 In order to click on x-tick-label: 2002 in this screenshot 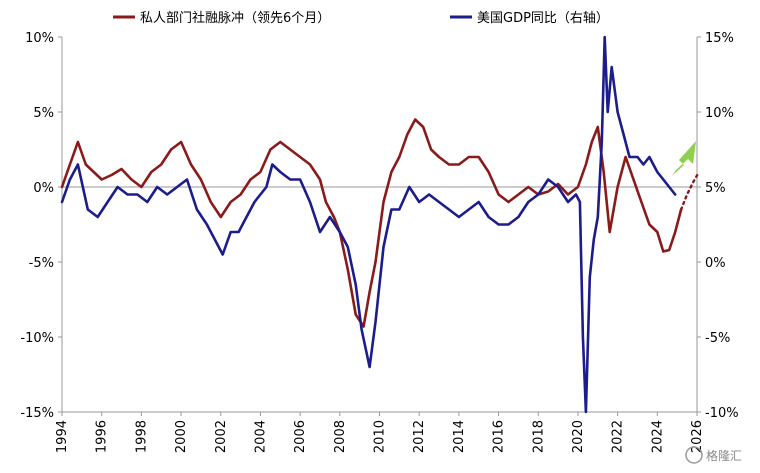, I will do `click(221, 436)`.